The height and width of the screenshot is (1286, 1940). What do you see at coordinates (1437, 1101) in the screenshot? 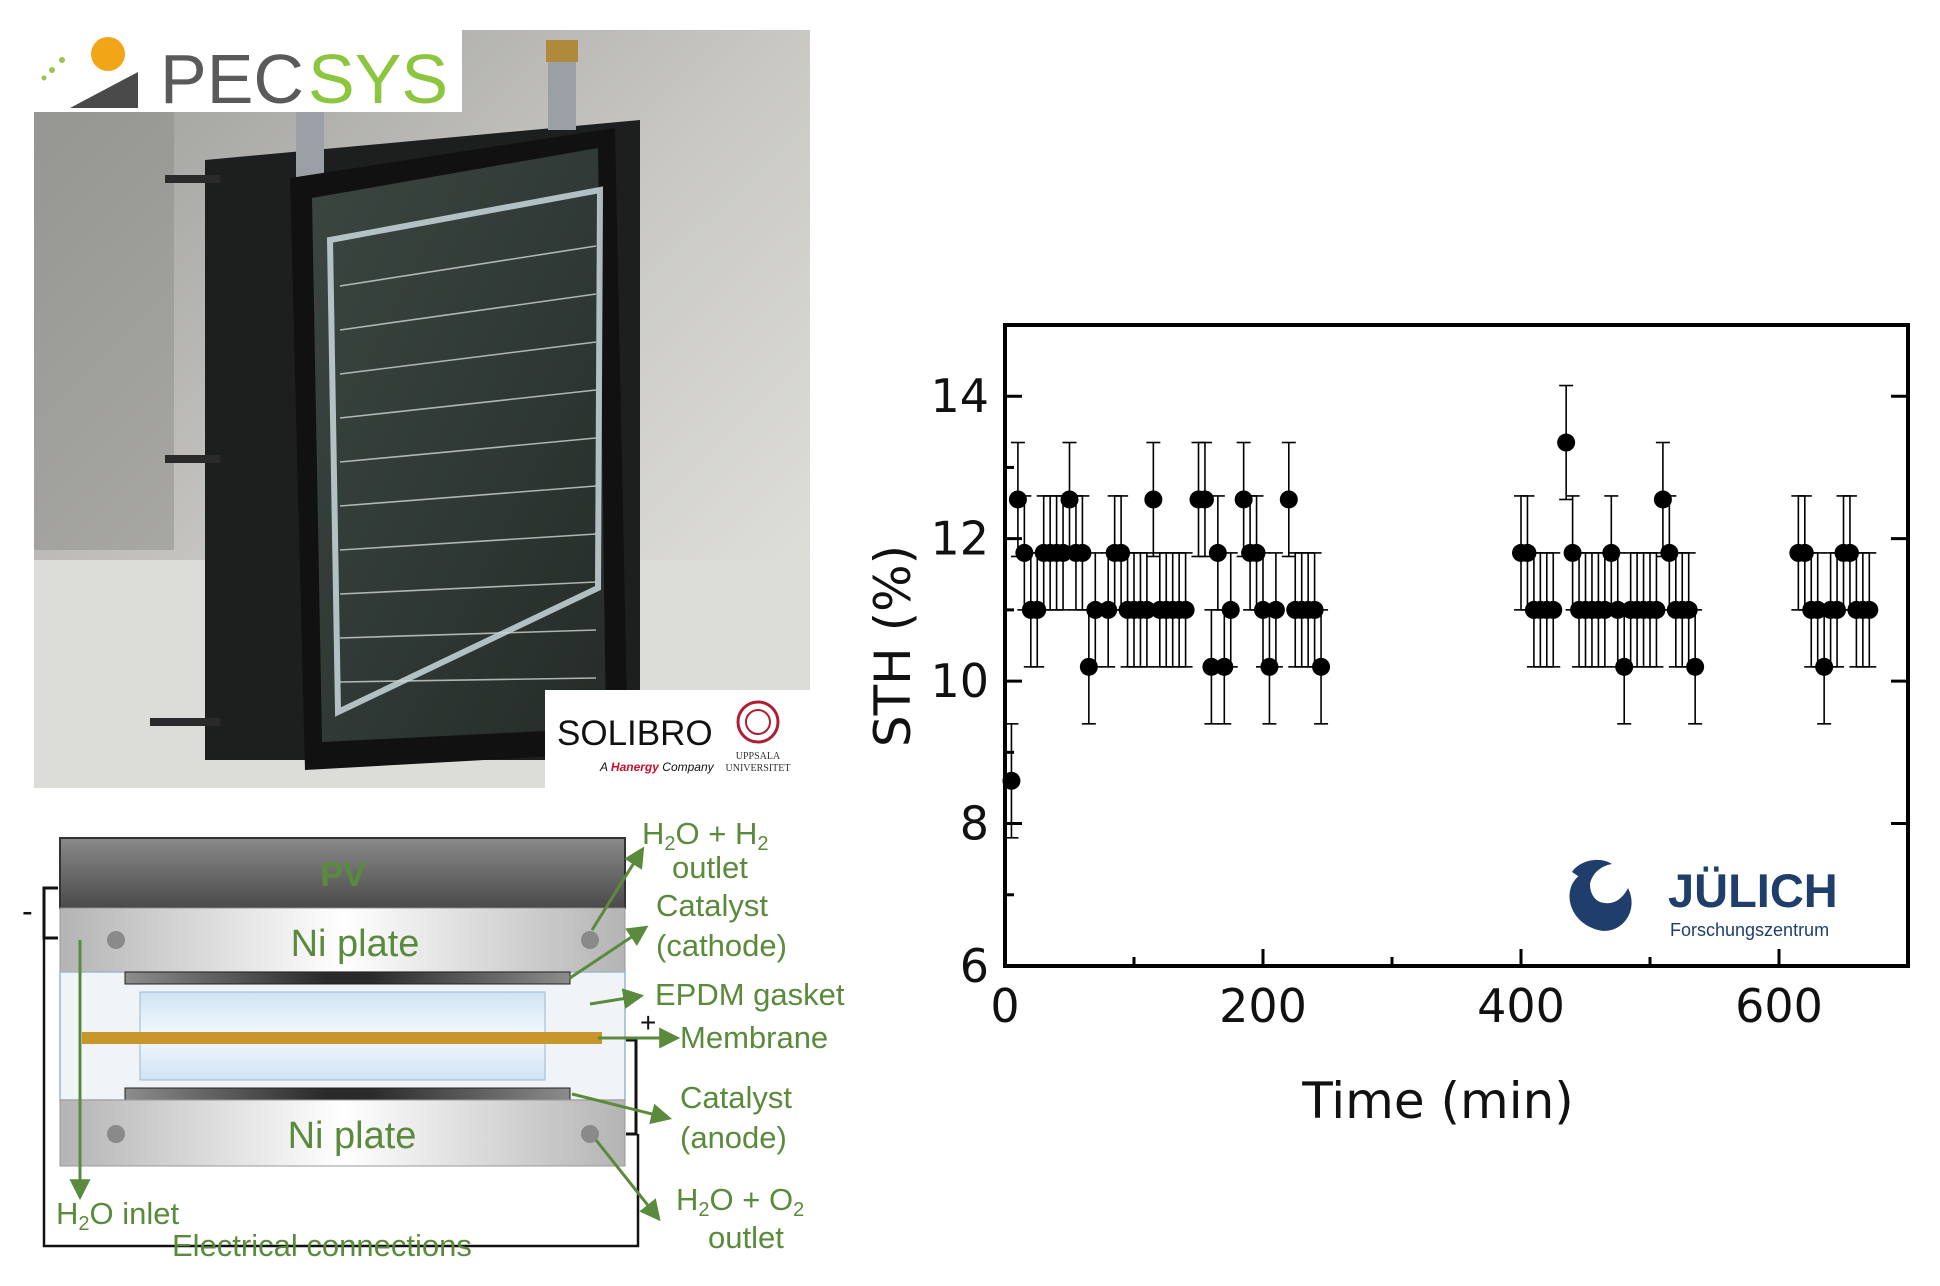
I see `x-axis-label: Time (min)` at bounding box center [1437, 1101].